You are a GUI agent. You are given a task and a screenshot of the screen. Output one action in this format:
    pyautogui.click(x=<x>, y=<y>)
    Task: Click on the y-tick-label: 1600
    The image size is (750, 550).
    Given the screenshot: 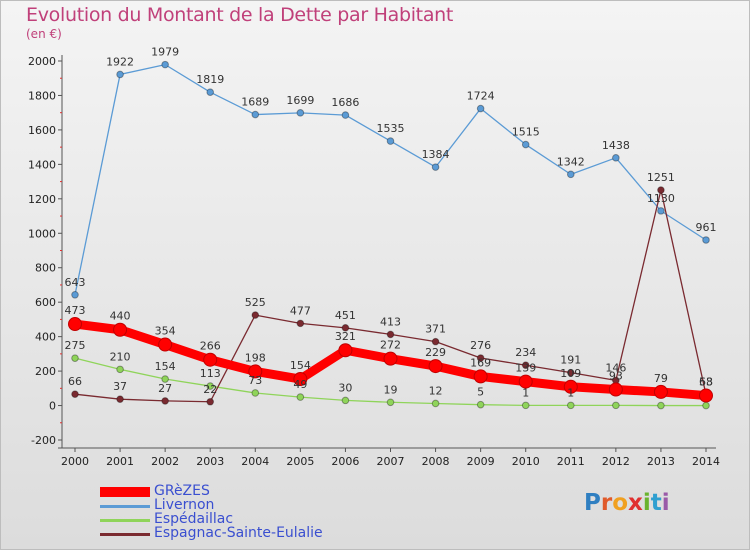 What is the action you would take?
    pyautogui.click(x=42, y=130)
    